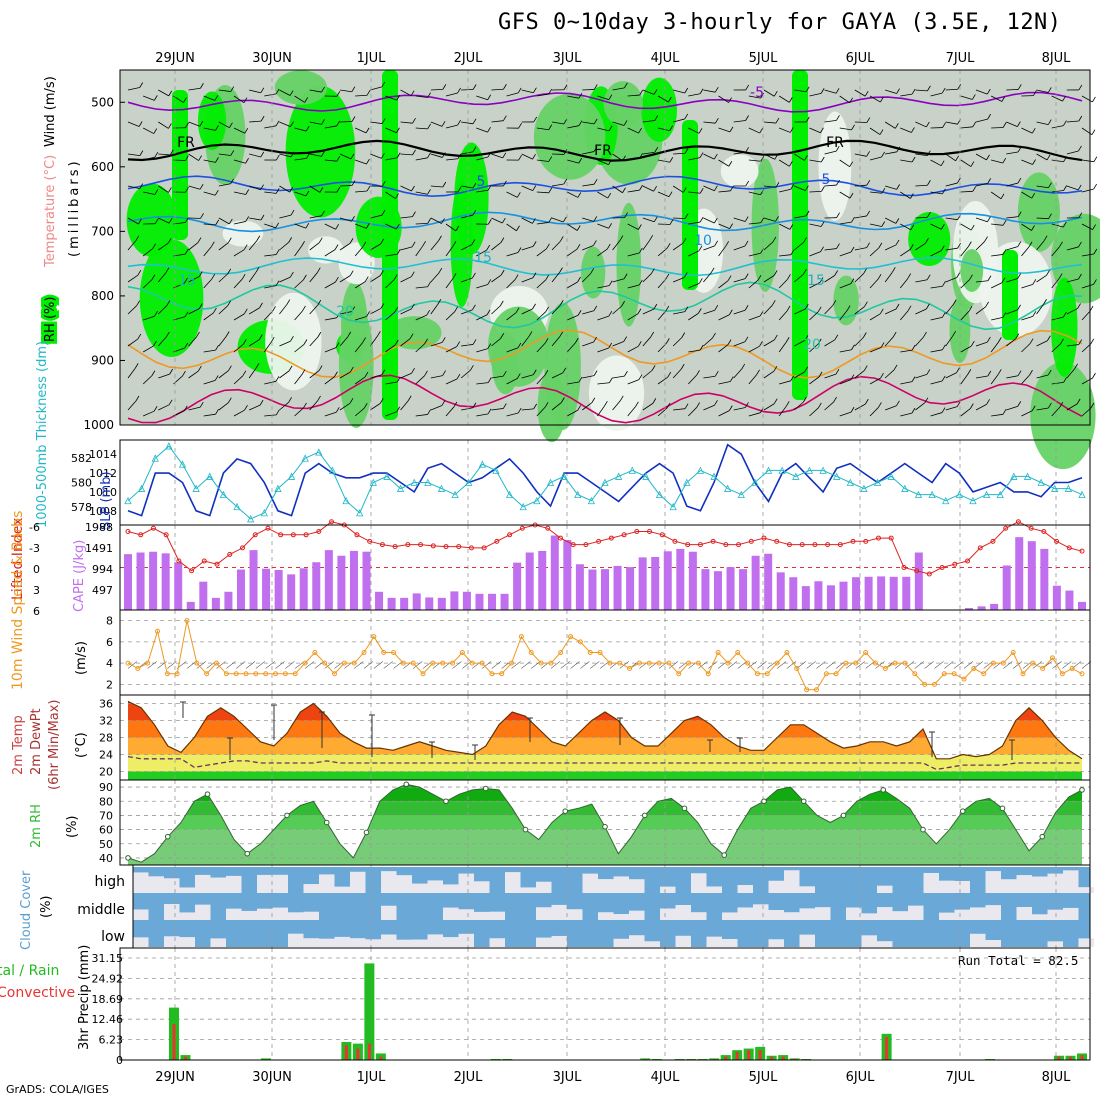 The height and width of the screenshot is (1100, 1100). I want to click on li-tick: -3, so click(34, 548).